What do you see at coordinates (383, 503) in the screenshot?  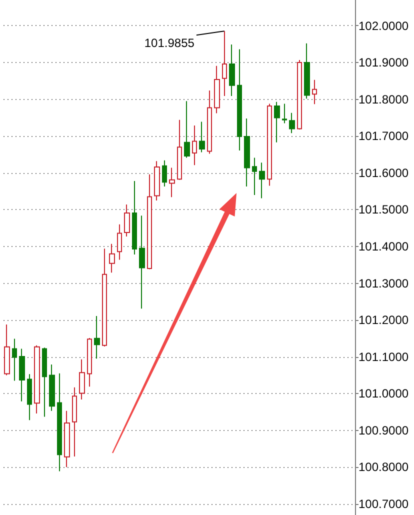 I see `y-tick-label: 100.7000` at bounding box center [383, 503].